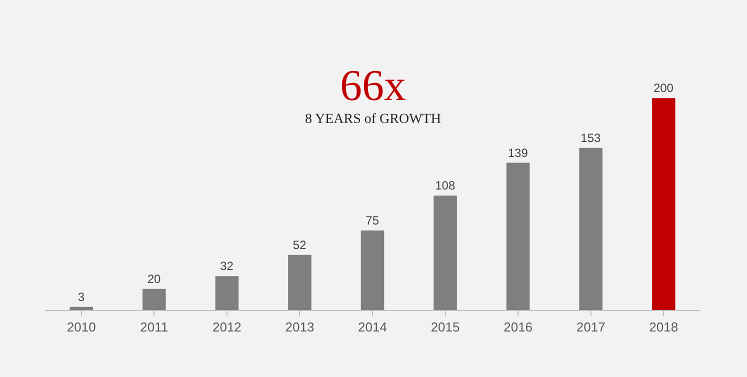 The width and height of the screenshot is (747, 377). What do you see at coordinates (518, 153) in the screenshot?
I see `data-label: 139` at bounding box center [518, 153].